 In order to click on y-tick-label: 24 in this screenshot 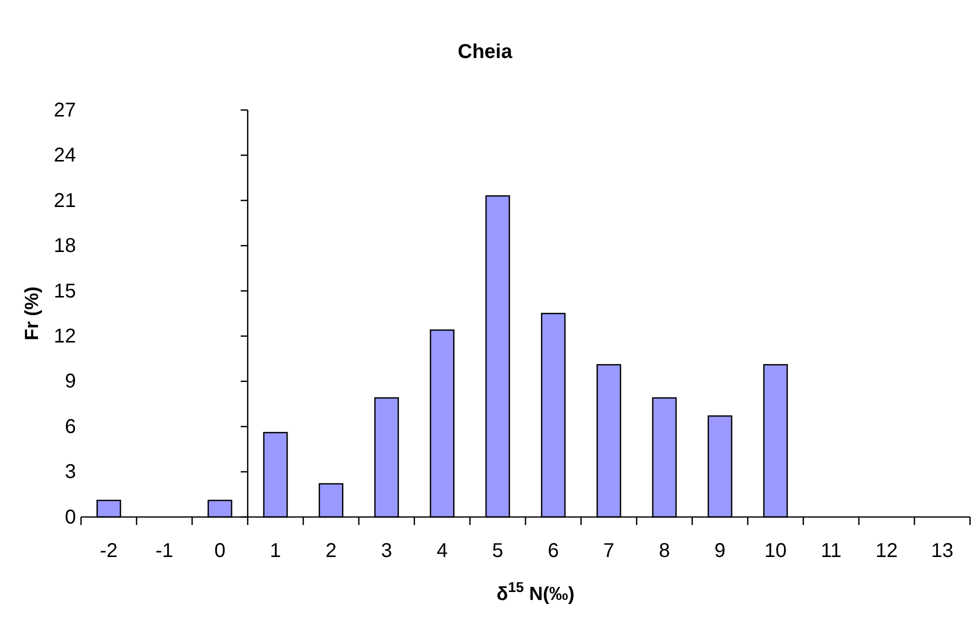, I will do `click(65, 155)`.